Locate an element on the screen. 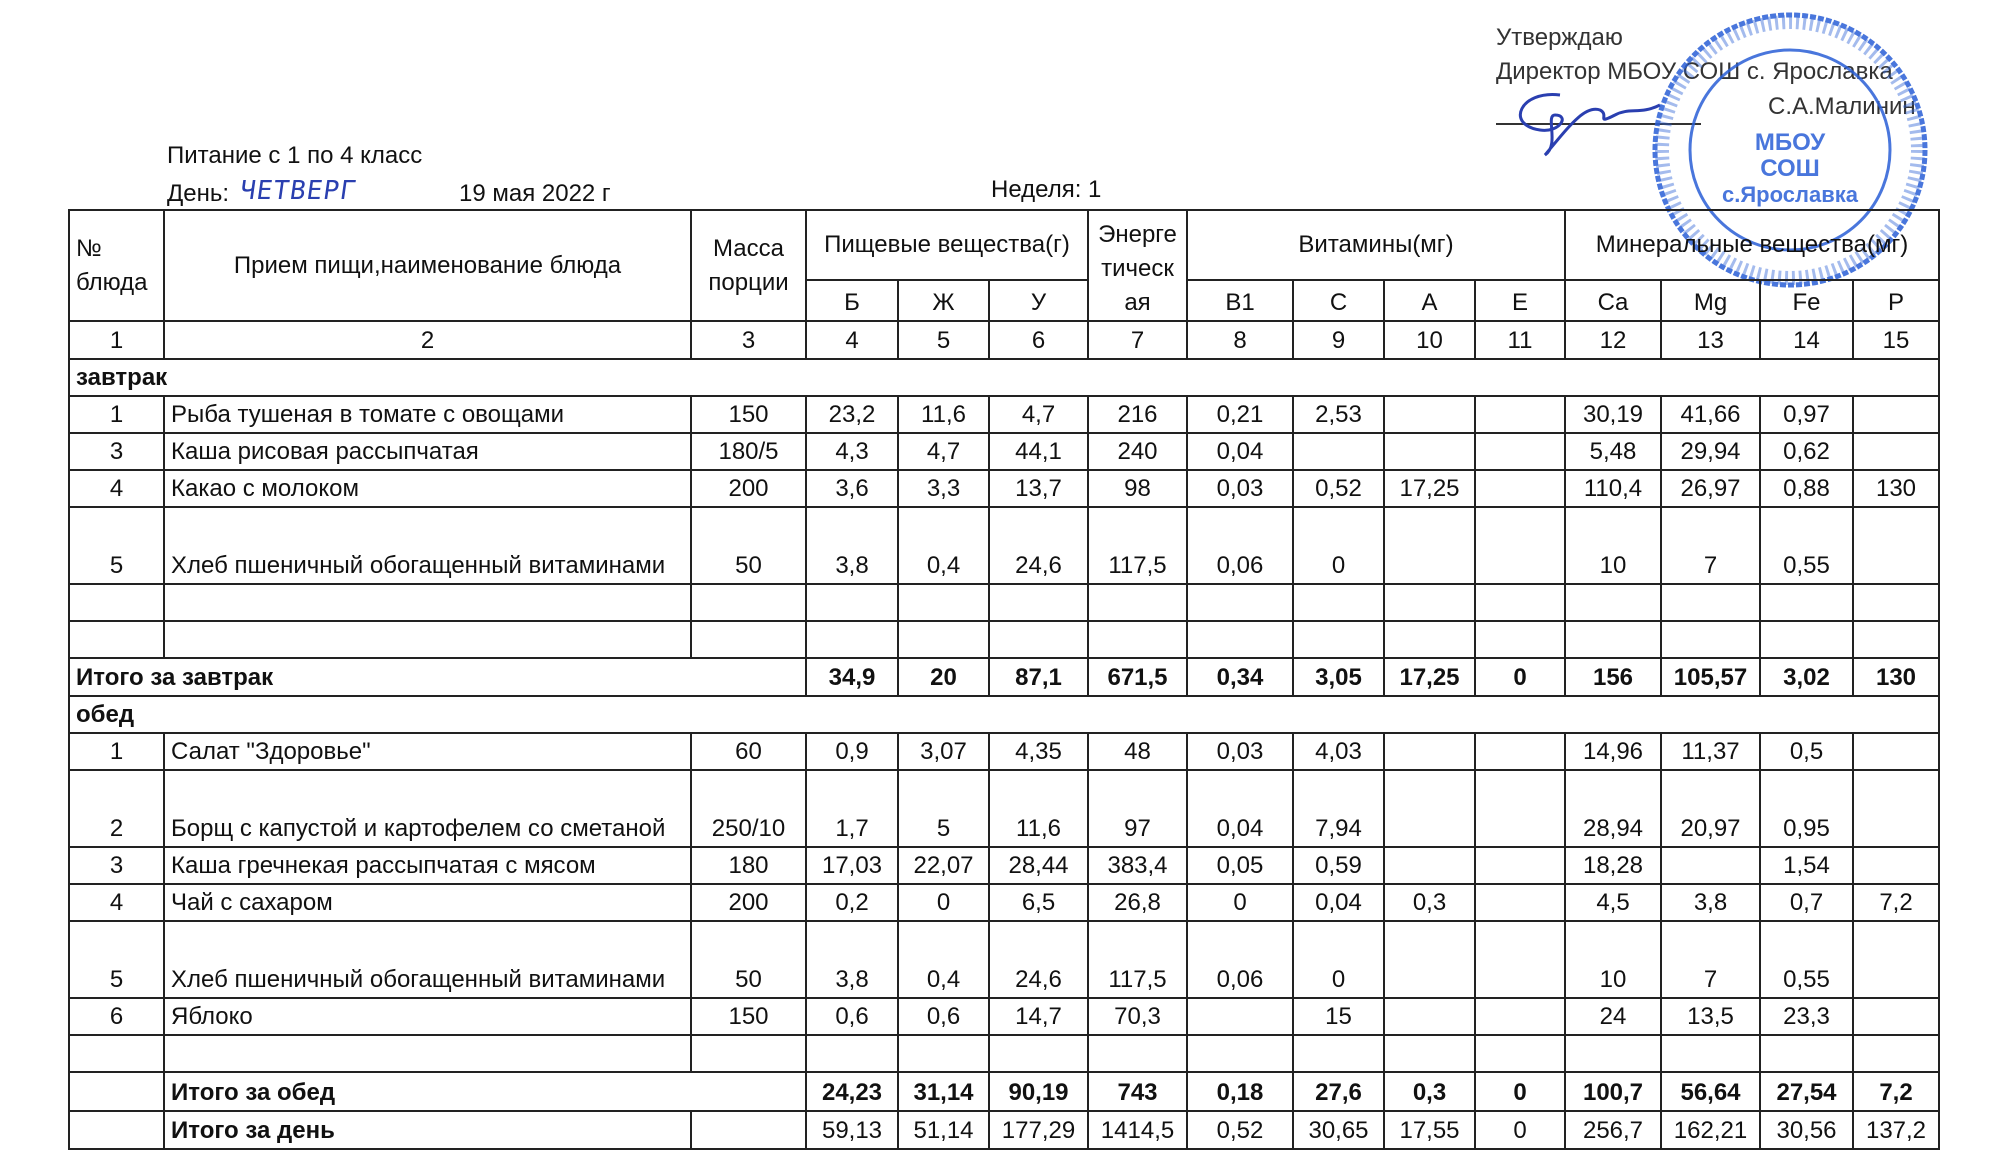 This screenshot has width=2000, height=1175. header-sub: C is located at coordinates (1338, 300).